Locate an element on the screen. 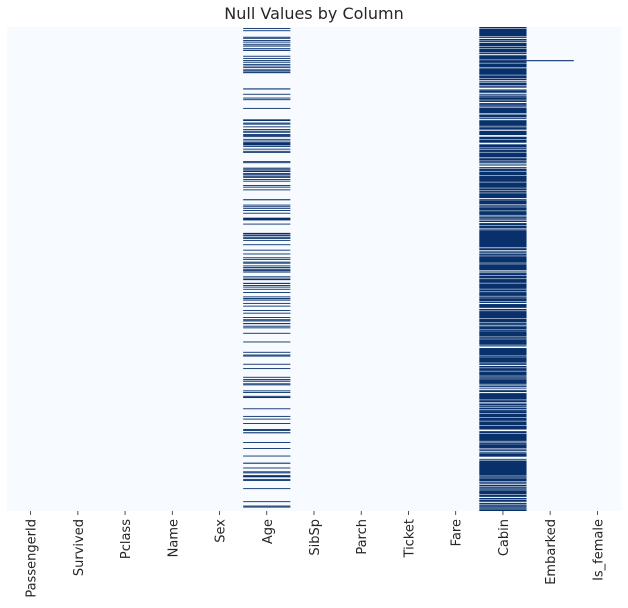  heatmap-column-cabin is located at coordinates (503, 269).